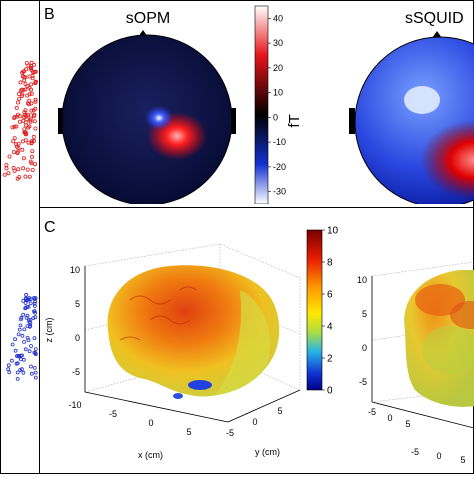 The image size is (474, 479). Describe the element at coordinates (362, 280) in the screenshot. I see `right-z-tick-label: 10` at that location.